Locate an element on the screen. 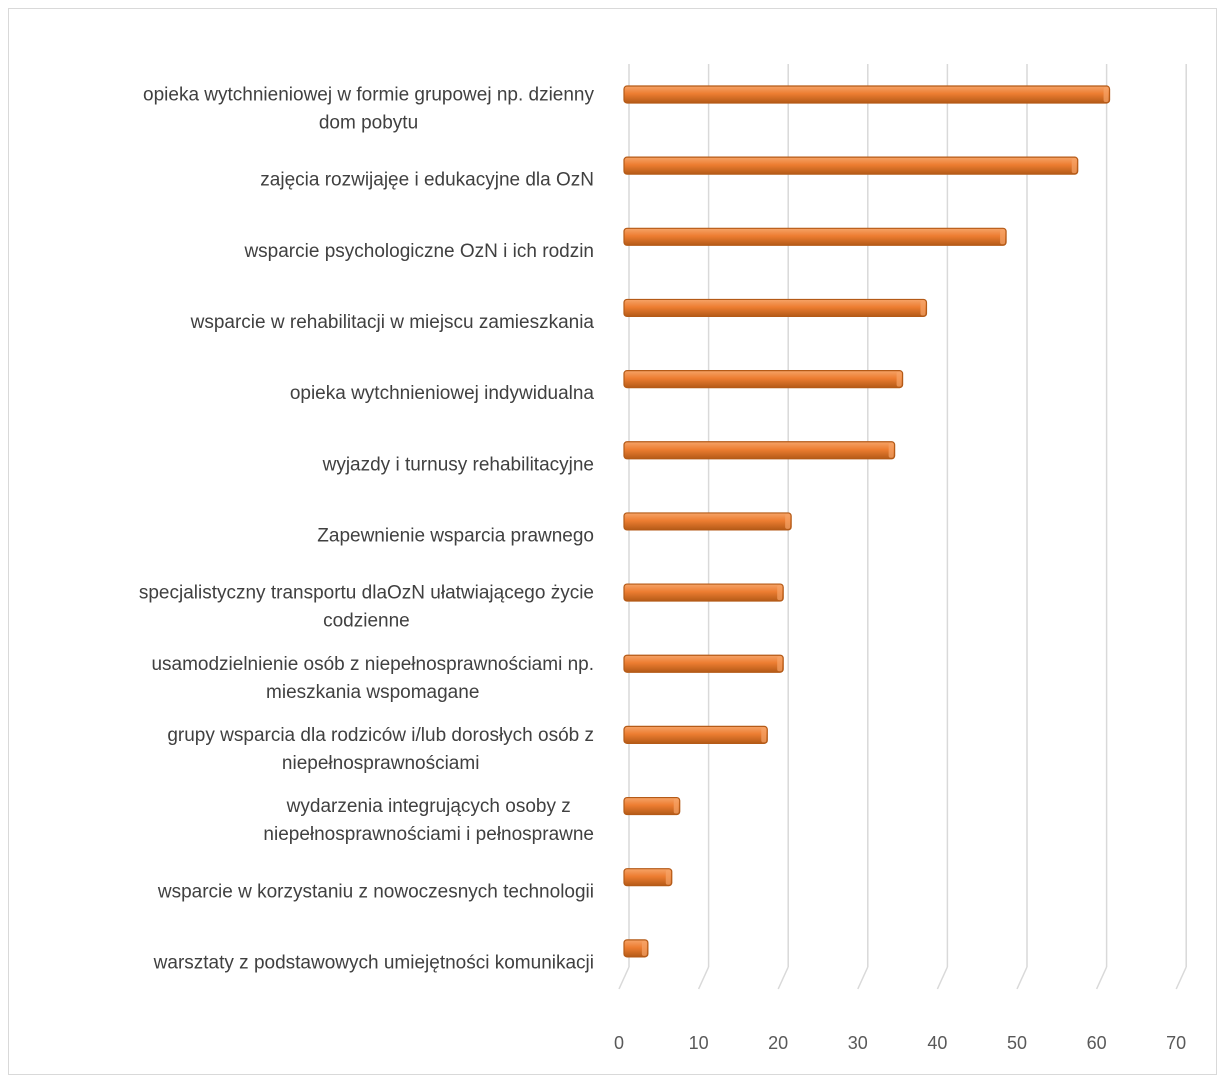  category-label-6: wyjazdy i turnusy rehabilitacyjne is located at coordinates (458, 464).